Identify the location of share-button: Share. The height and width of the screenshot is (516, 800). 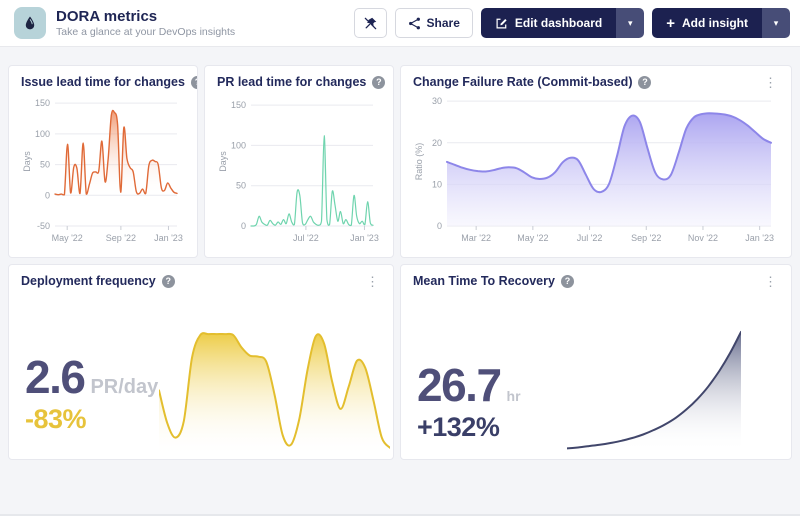
(433, 23).